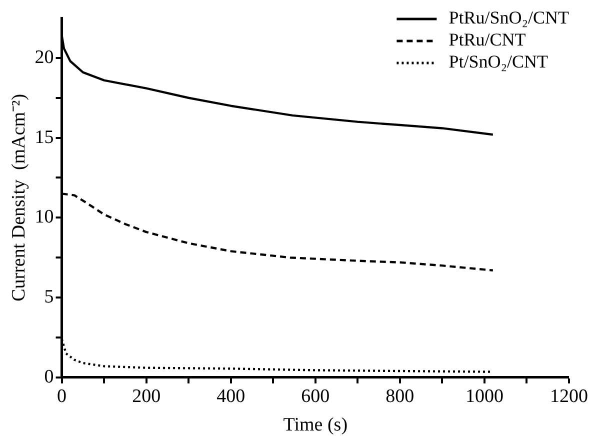 The height and width of the screenshot is (445, 590). Describe the element at coordinates (231, 396) in the screenshot. I see `x-tick-label: 400` at that location.